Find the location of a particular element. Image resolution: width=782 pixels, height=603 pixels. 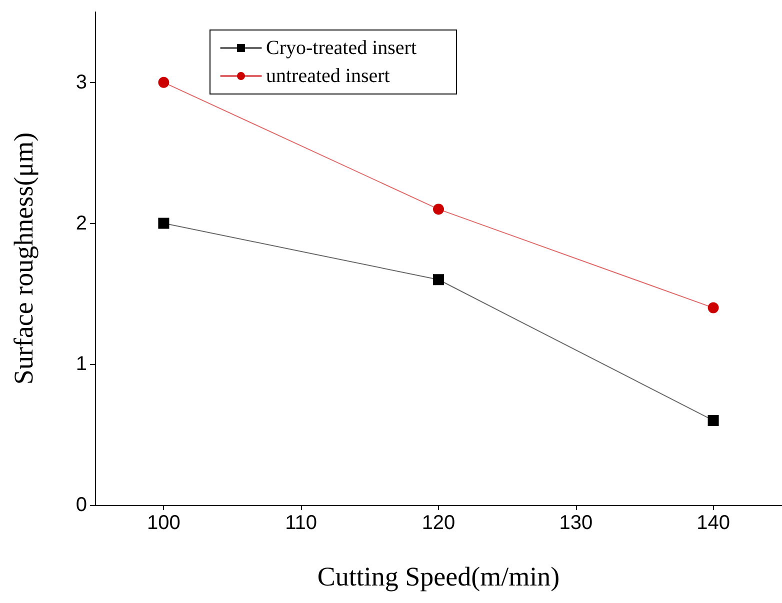

x-tick-label: 130 is located at coordinates (576, 523).